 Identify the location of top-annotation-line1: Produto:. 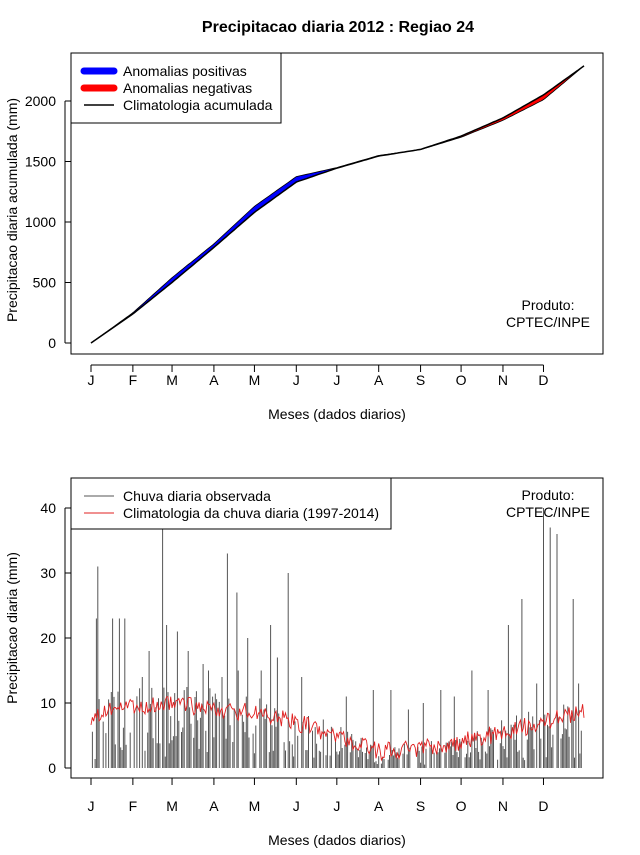
(548, 305).